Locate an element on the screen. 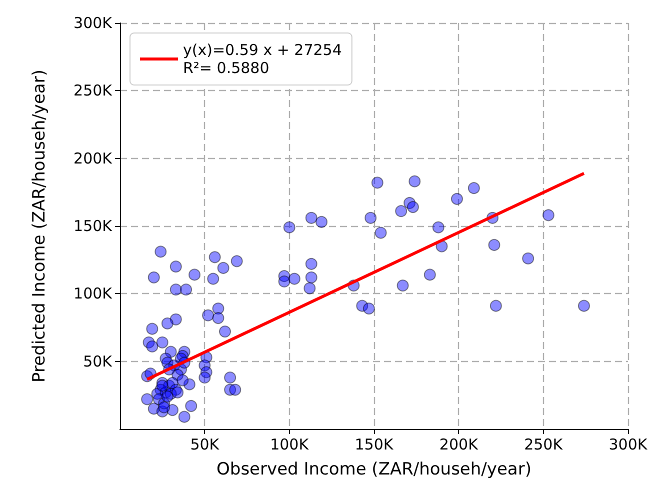  x-tick-label: 150K is located at coordinates (374, 445).